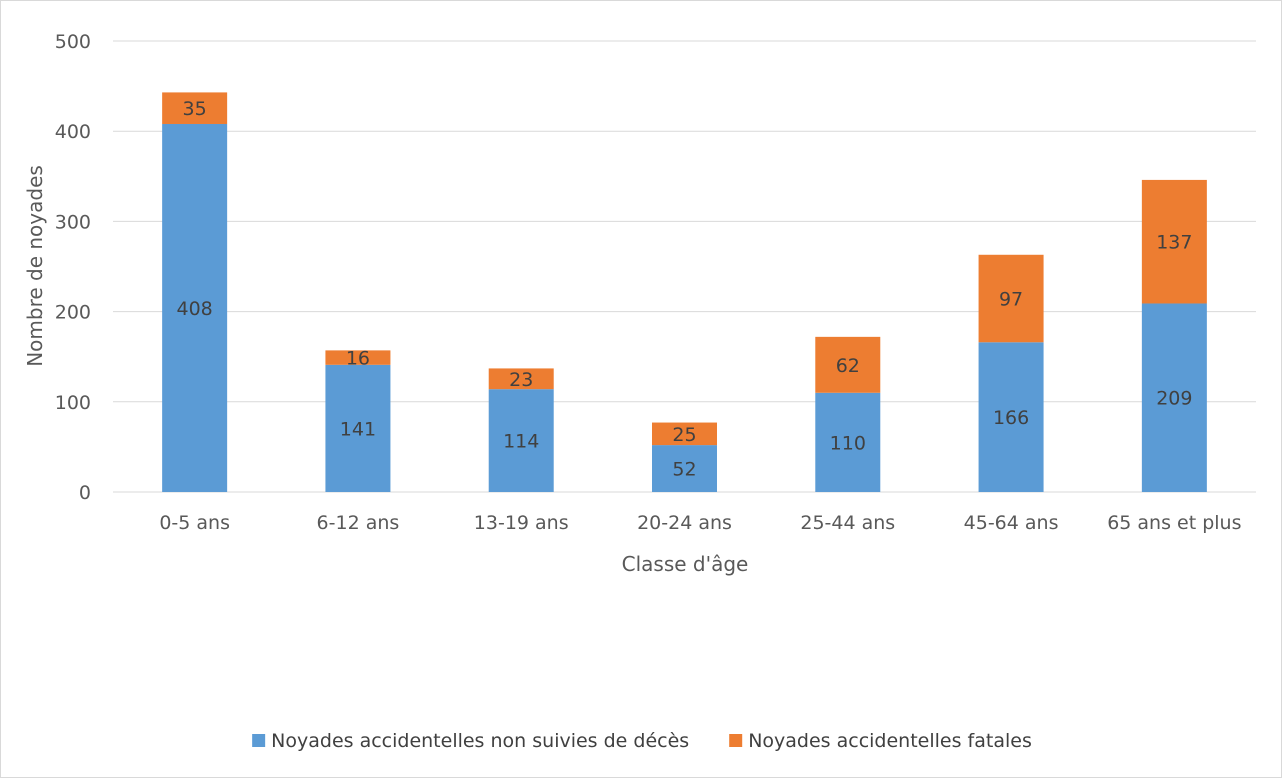 This screenshot has height=779, width=1282. What do you see at coordinates (73, 313) in the screenshot?
I see `y-tick-label: 200` at bounding box center [73, 313].